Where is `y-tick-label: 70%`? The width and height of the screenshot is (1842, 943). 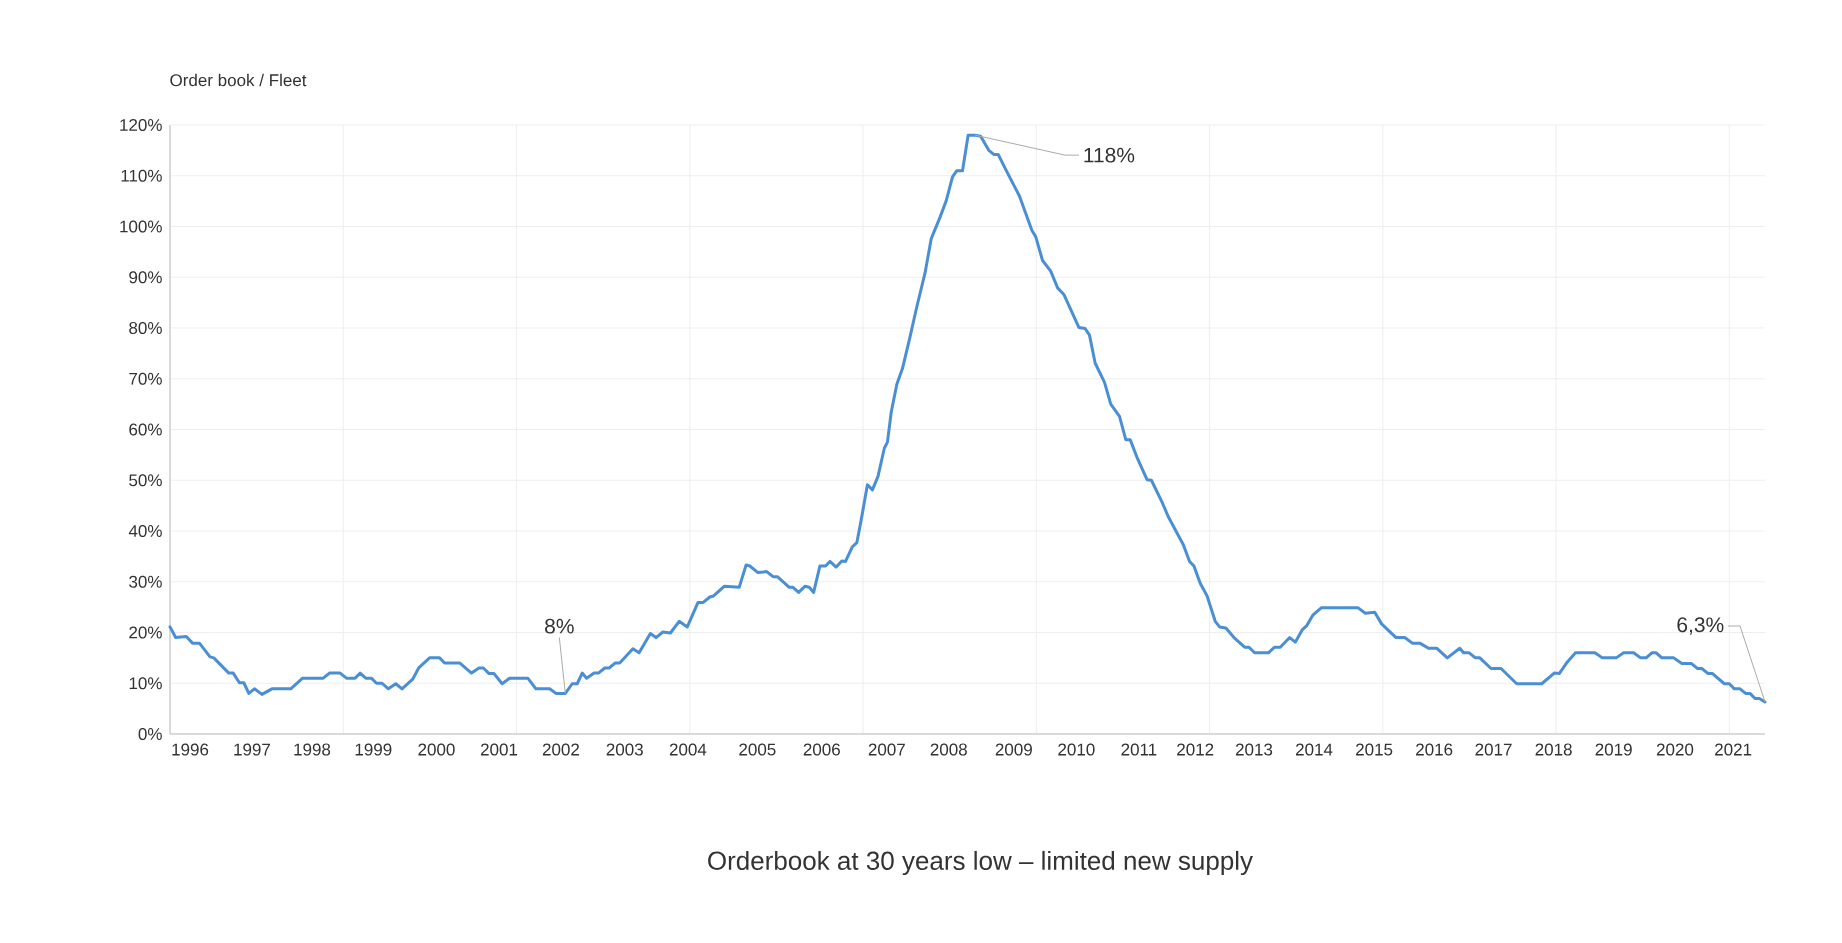 y-tick-label: 70% is located at coordinates (145, 378).